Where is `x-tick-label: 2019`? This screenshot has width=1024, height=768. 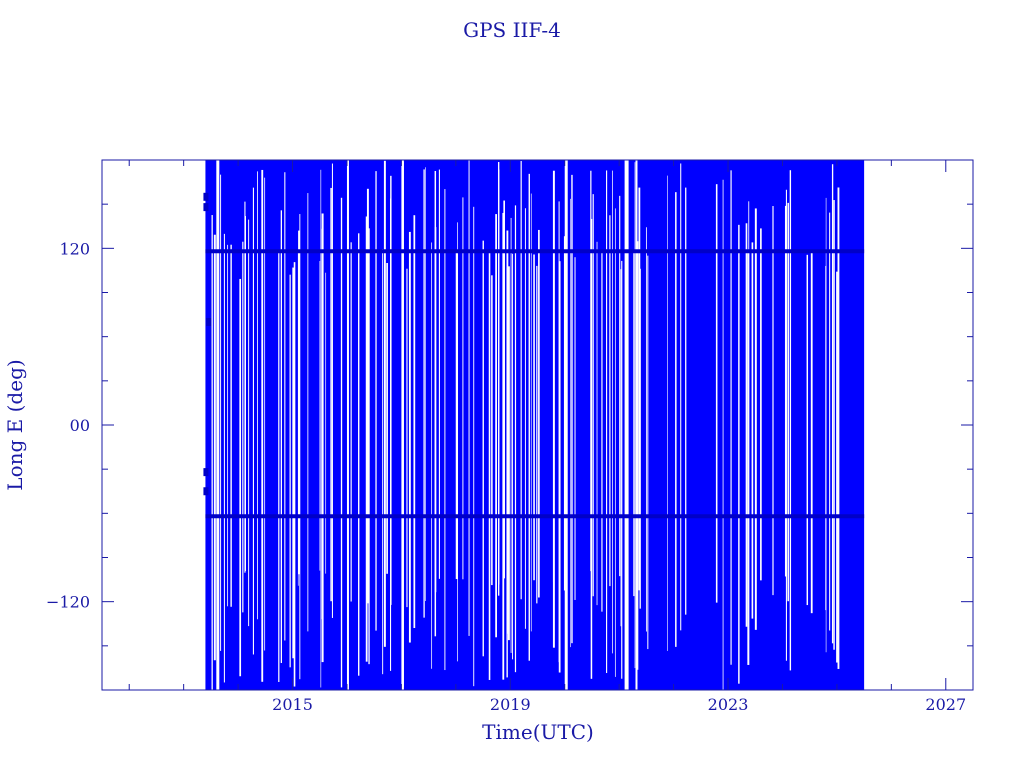 x-tick-label: 2019 is located at coordinates (510, 704).